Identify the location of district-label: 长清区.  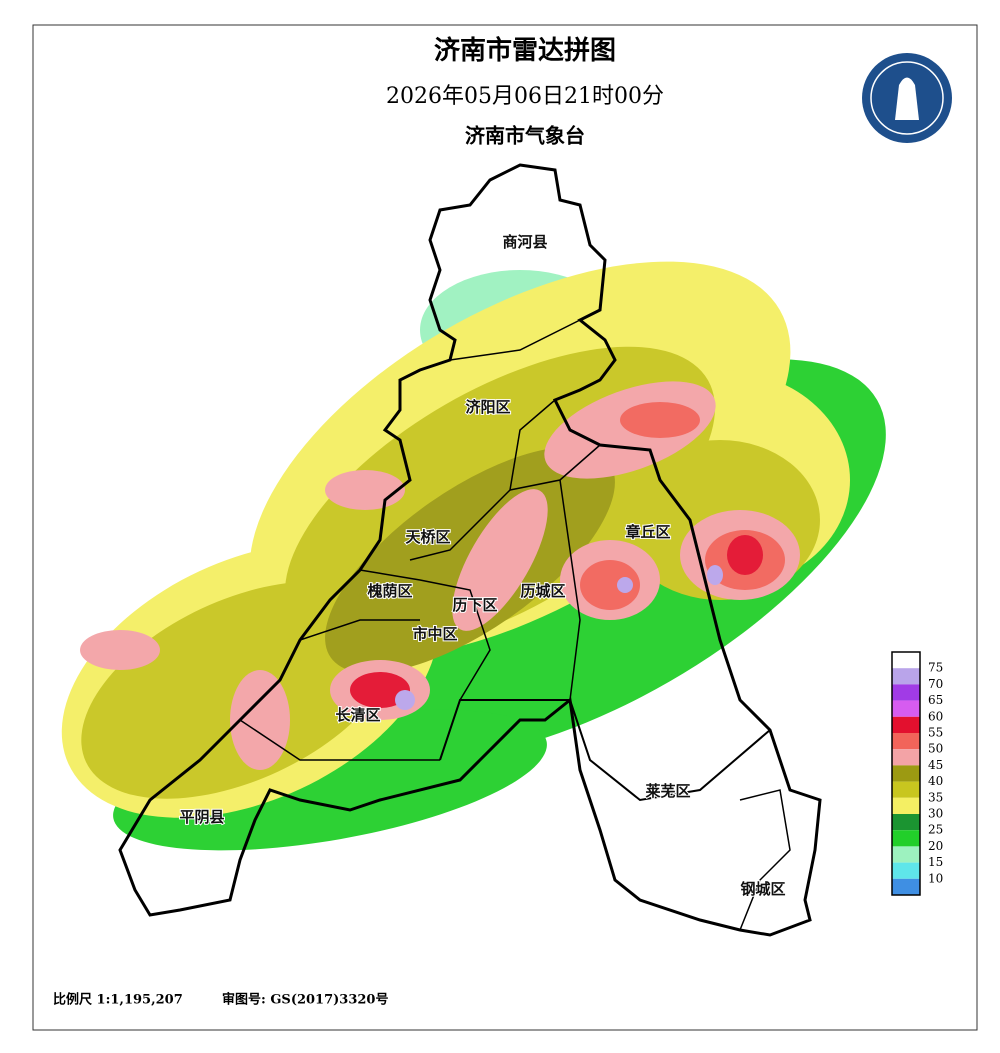
(357, 715).